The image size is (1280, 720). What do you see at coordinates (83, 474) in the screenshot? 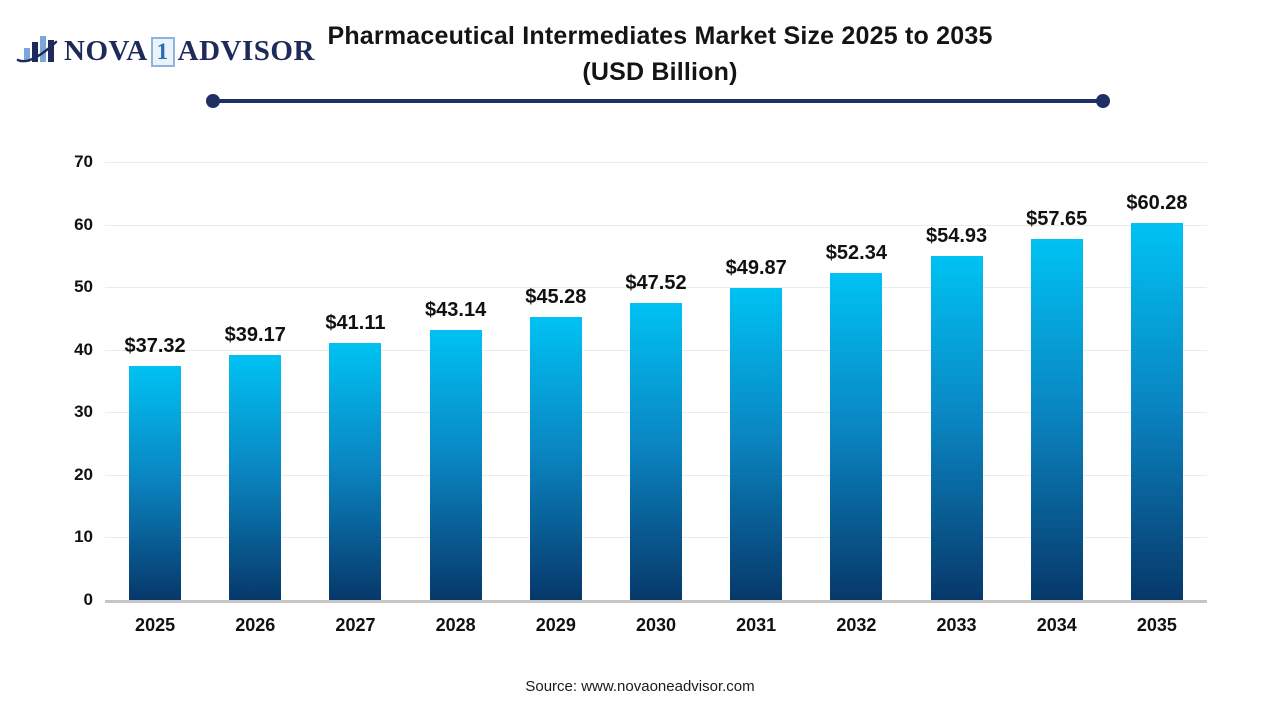
I see `y-tick-label: 20` at bounding box center [83, 474].